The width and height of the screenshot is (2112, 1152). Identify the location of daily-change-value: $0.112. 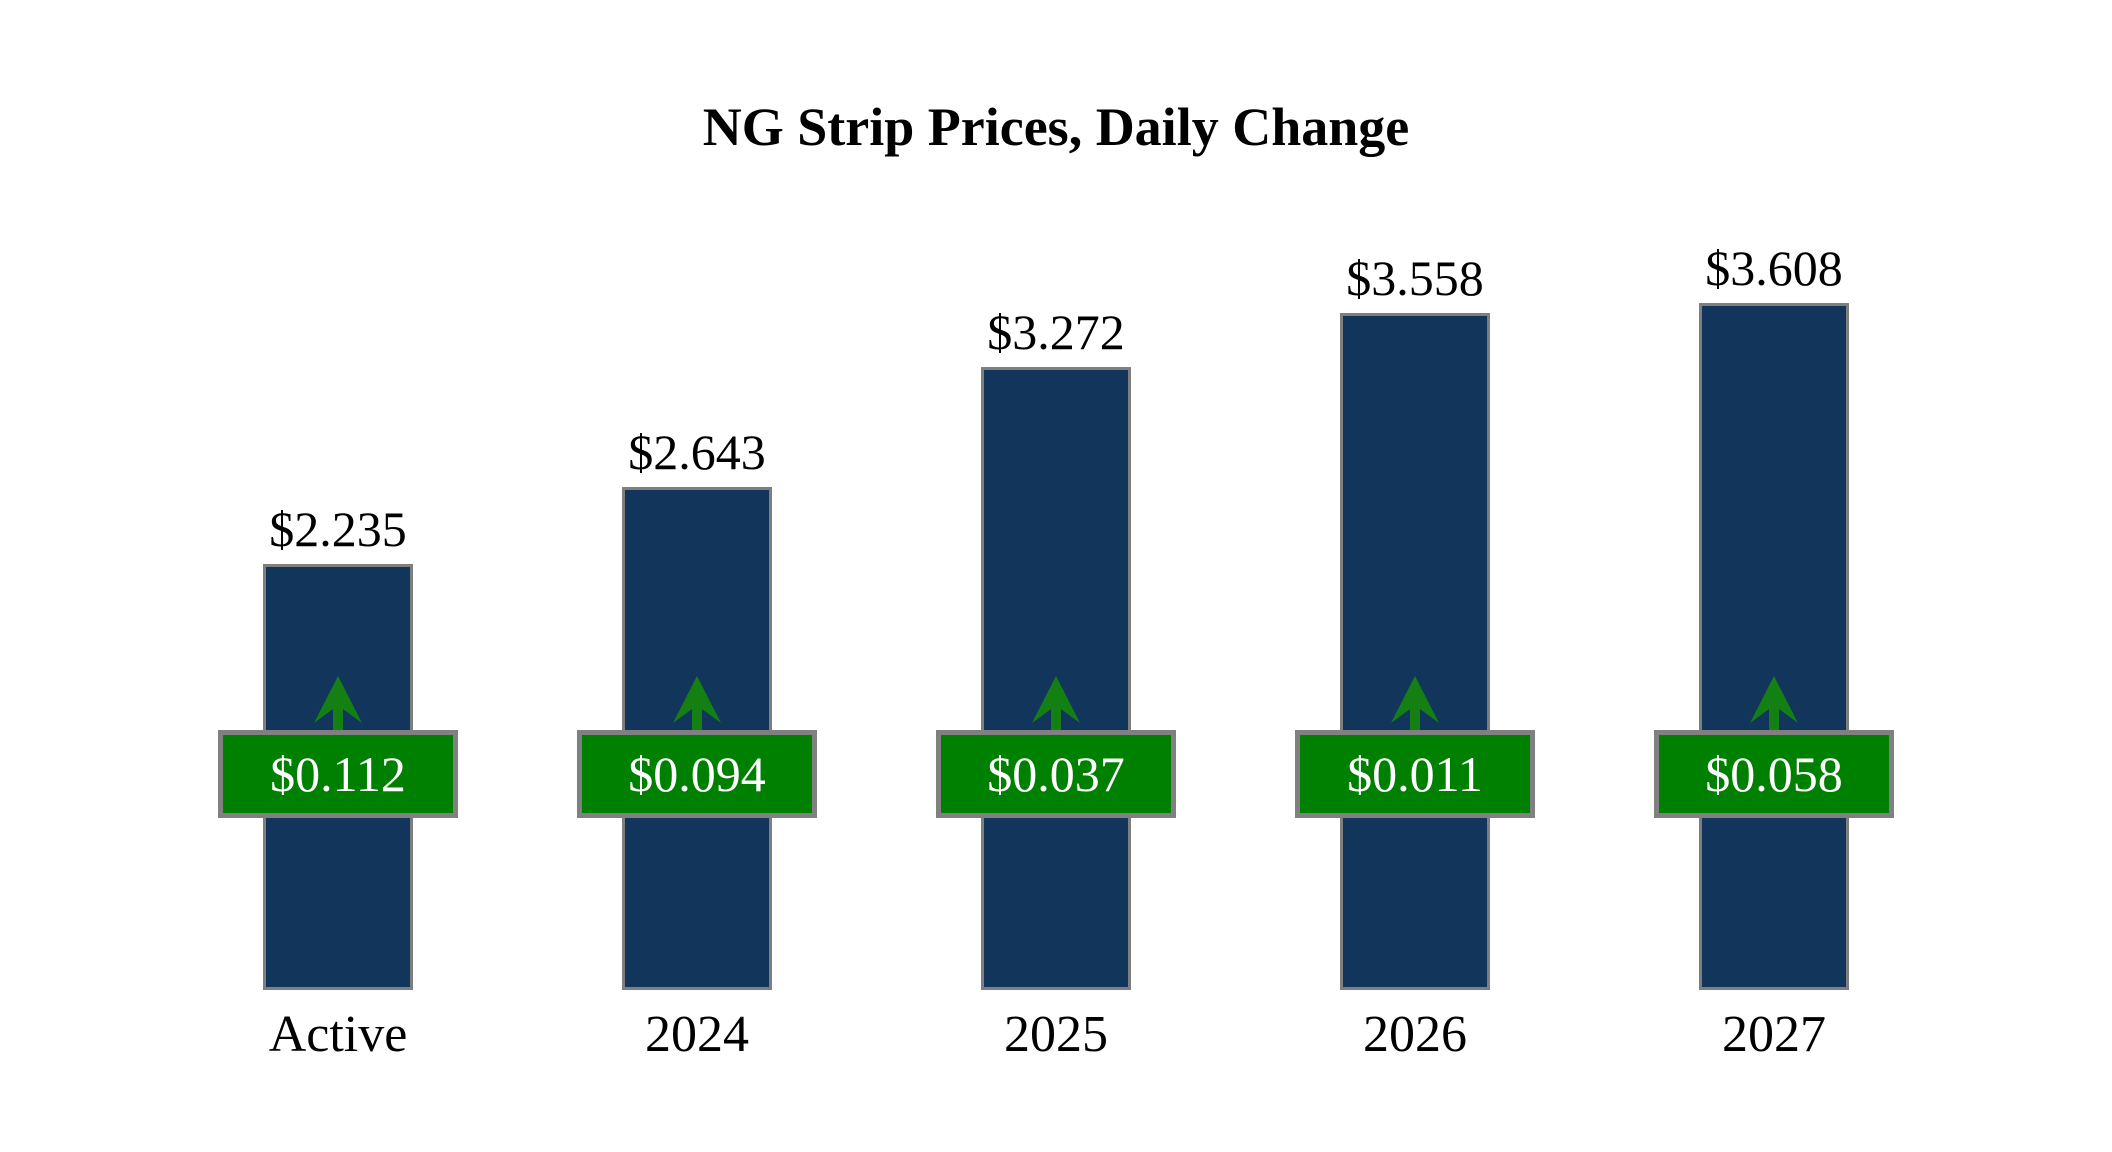
(338, 774).